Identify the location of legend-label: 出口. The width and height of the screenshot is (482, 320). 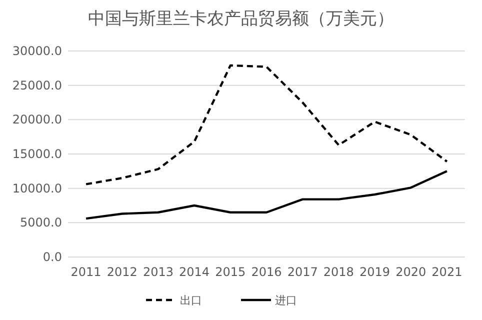
(191, 300).